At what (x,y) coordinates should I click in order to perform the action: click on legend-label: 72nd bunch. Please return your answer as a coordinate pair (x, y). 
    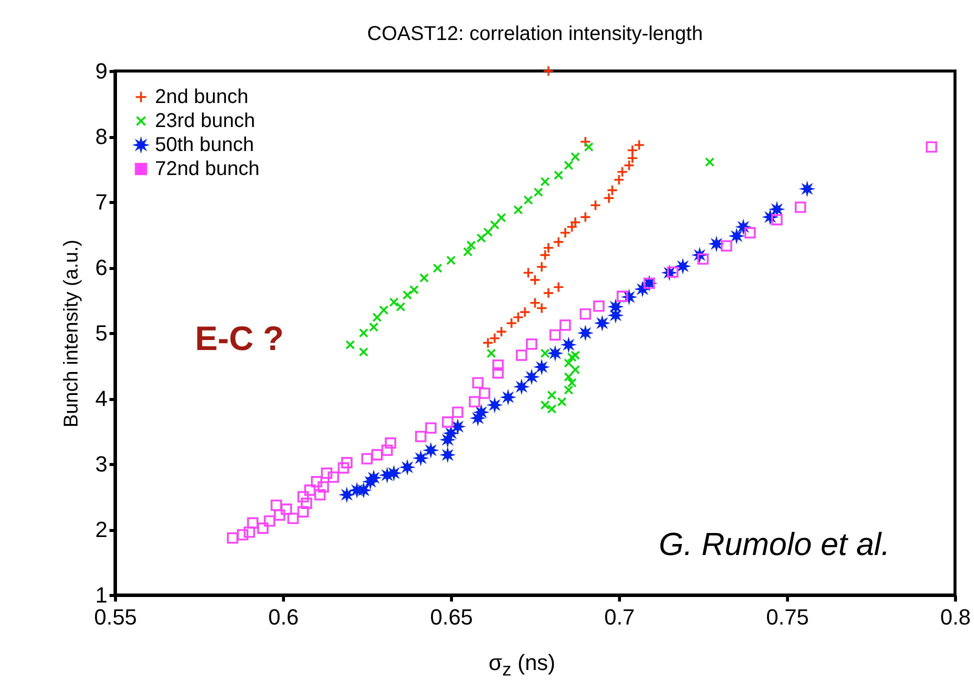
    Looking at the image, I should click on (207, 169).